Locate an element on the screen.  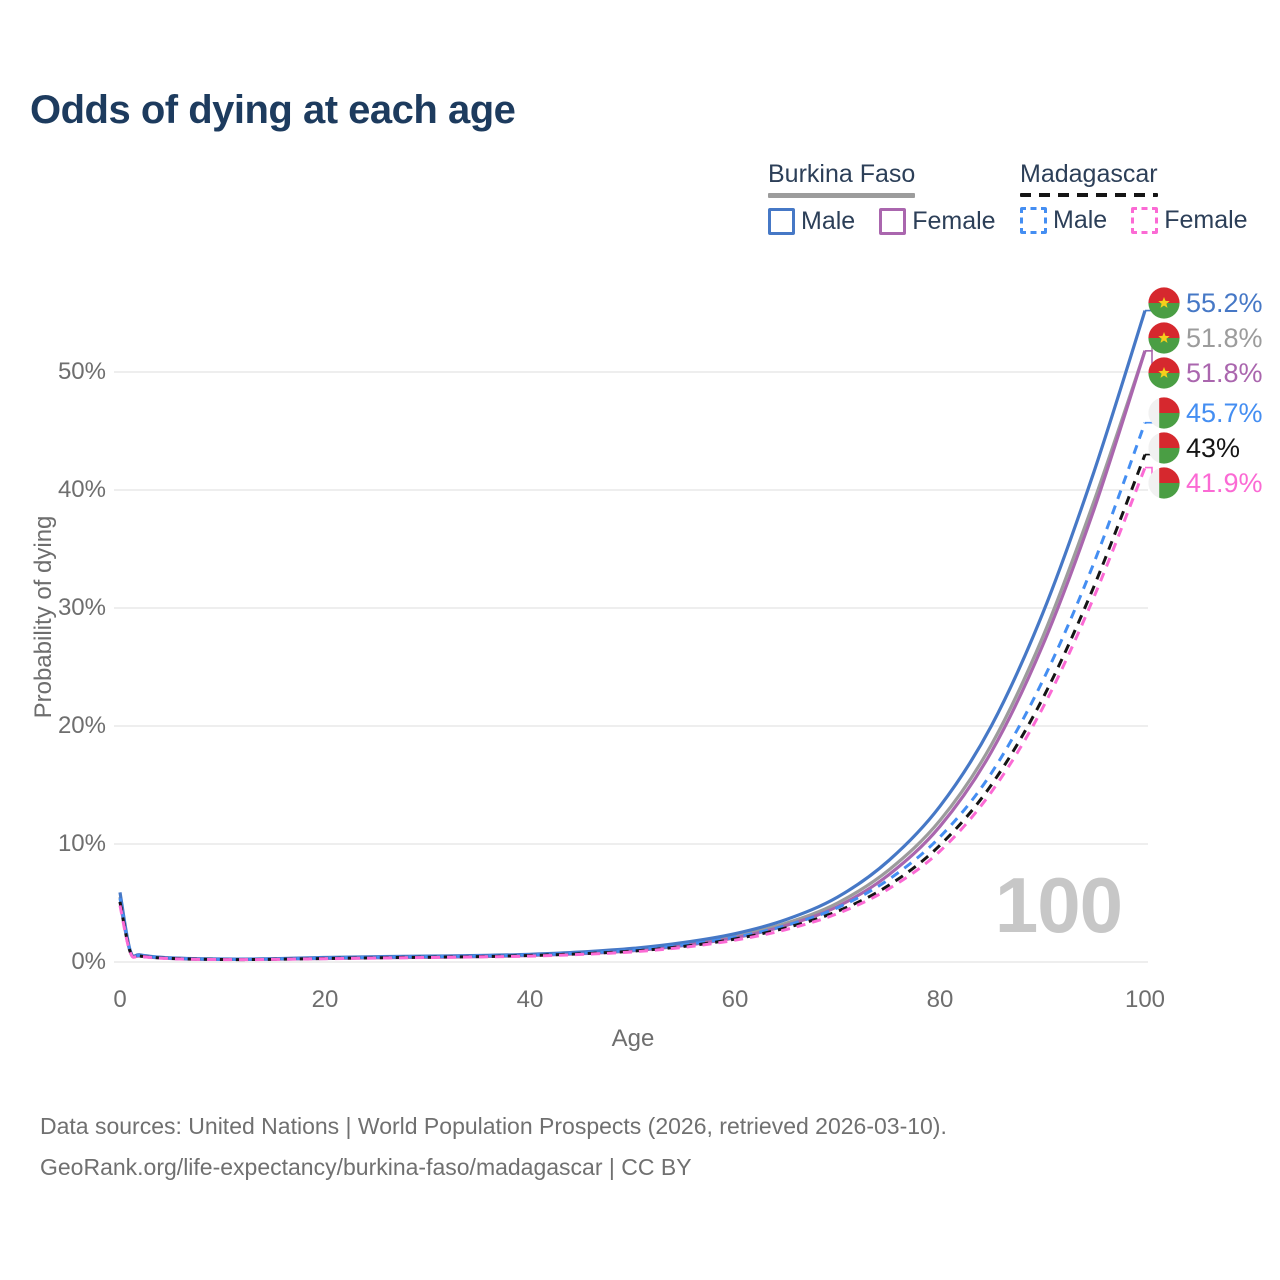
end-label-madagascar-both-sexes: 43% is located at coordinates (1194, 448).